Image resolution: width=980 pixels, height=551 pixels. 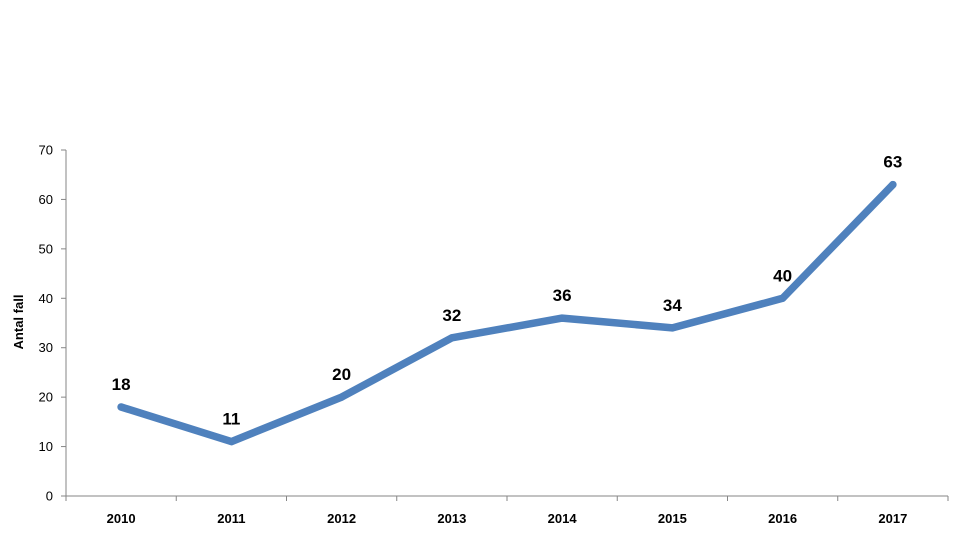 What do you see at coordinates (341, 518) in the screenshot?
I see `x-tick-label: 2012` at bounding box center [341, 518].